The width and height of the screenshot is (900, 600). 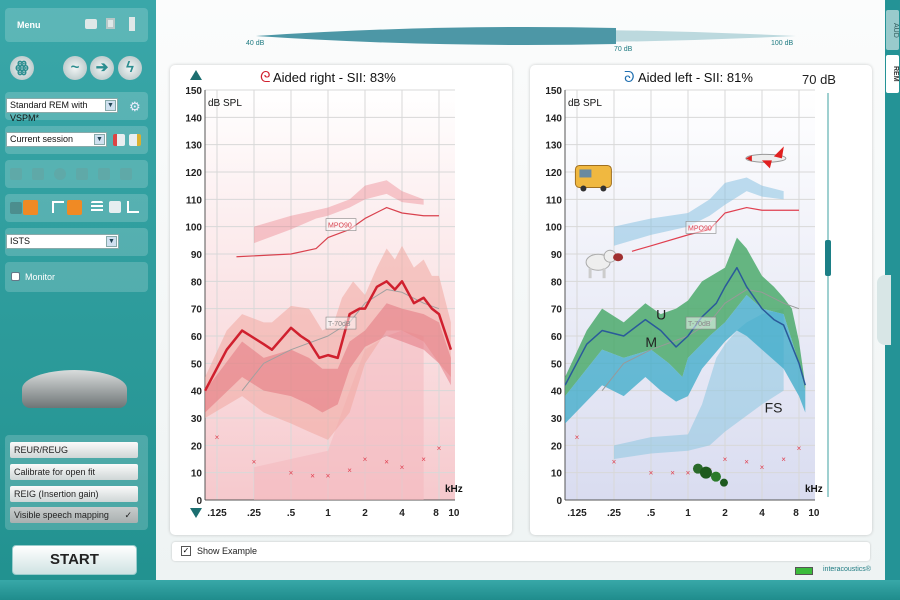 What do you see at coordinates (110, 23) in the screenshot?
I see `save-icon` at bounding box center [110, 23].